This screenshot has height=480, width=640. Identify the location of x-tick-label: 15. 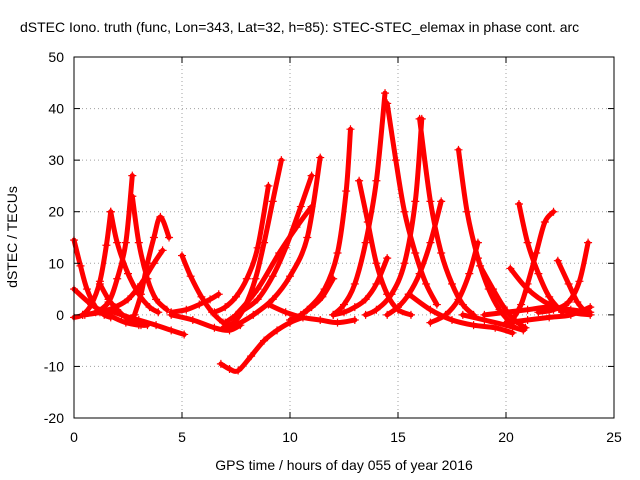
(398, 437).